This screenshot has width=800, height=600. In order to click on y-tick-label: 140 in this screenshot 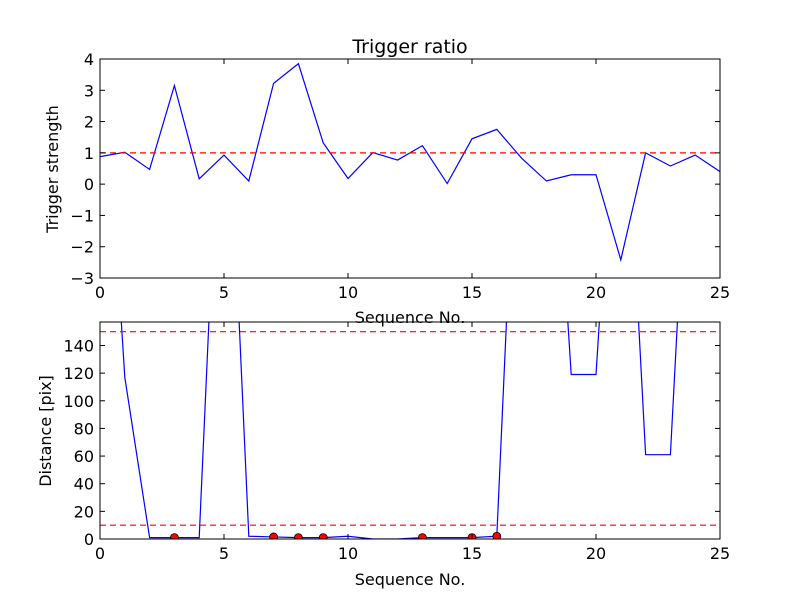, I will do `click(78, 345)`.